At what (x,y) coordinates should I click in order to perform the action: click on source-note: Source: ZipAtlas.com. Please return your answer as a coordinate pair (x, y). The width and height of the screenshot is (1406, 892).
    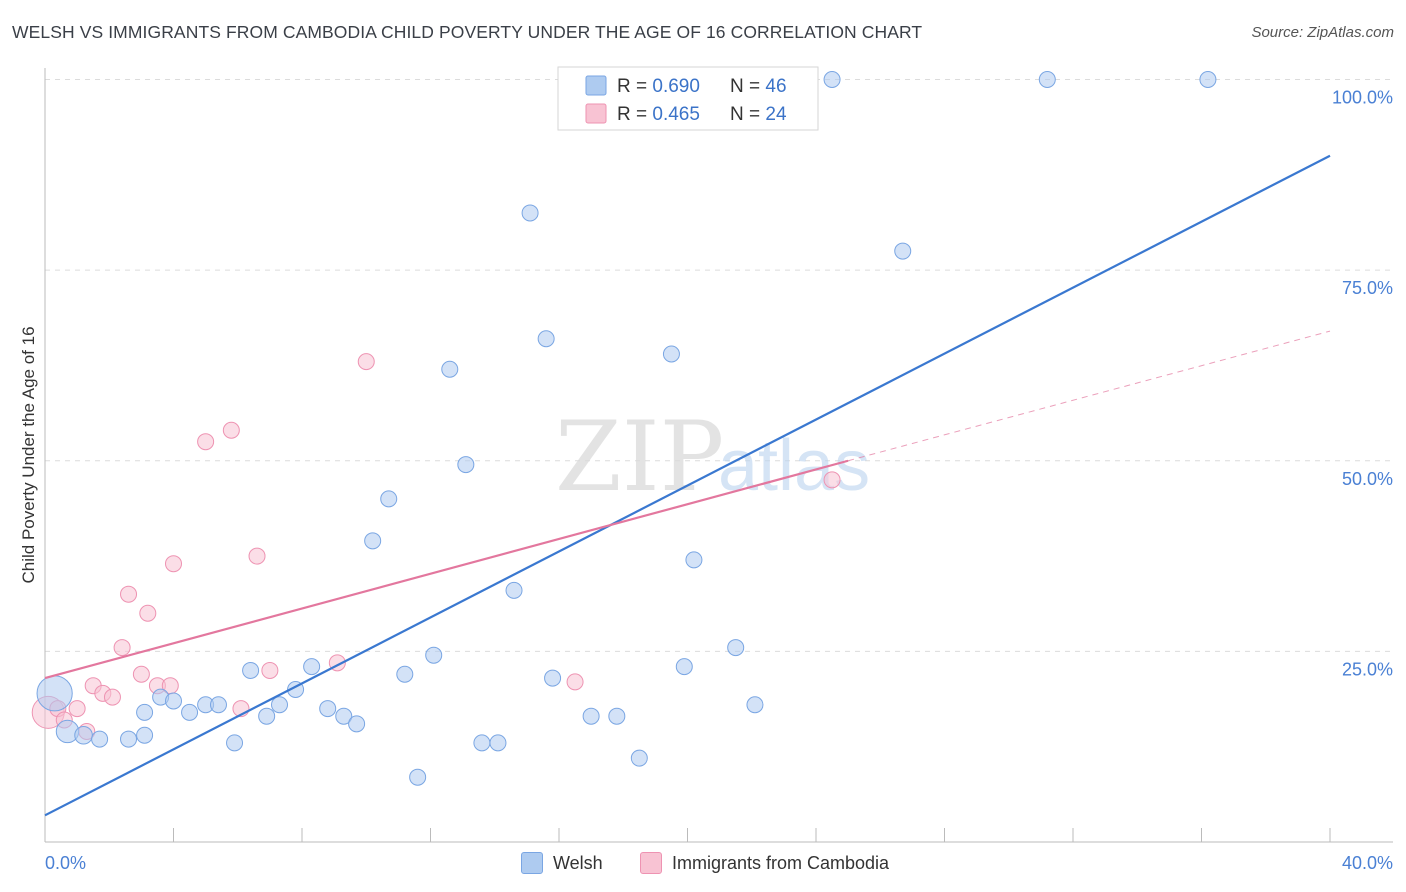
    Looking at the image, I should click on (1322, 32).